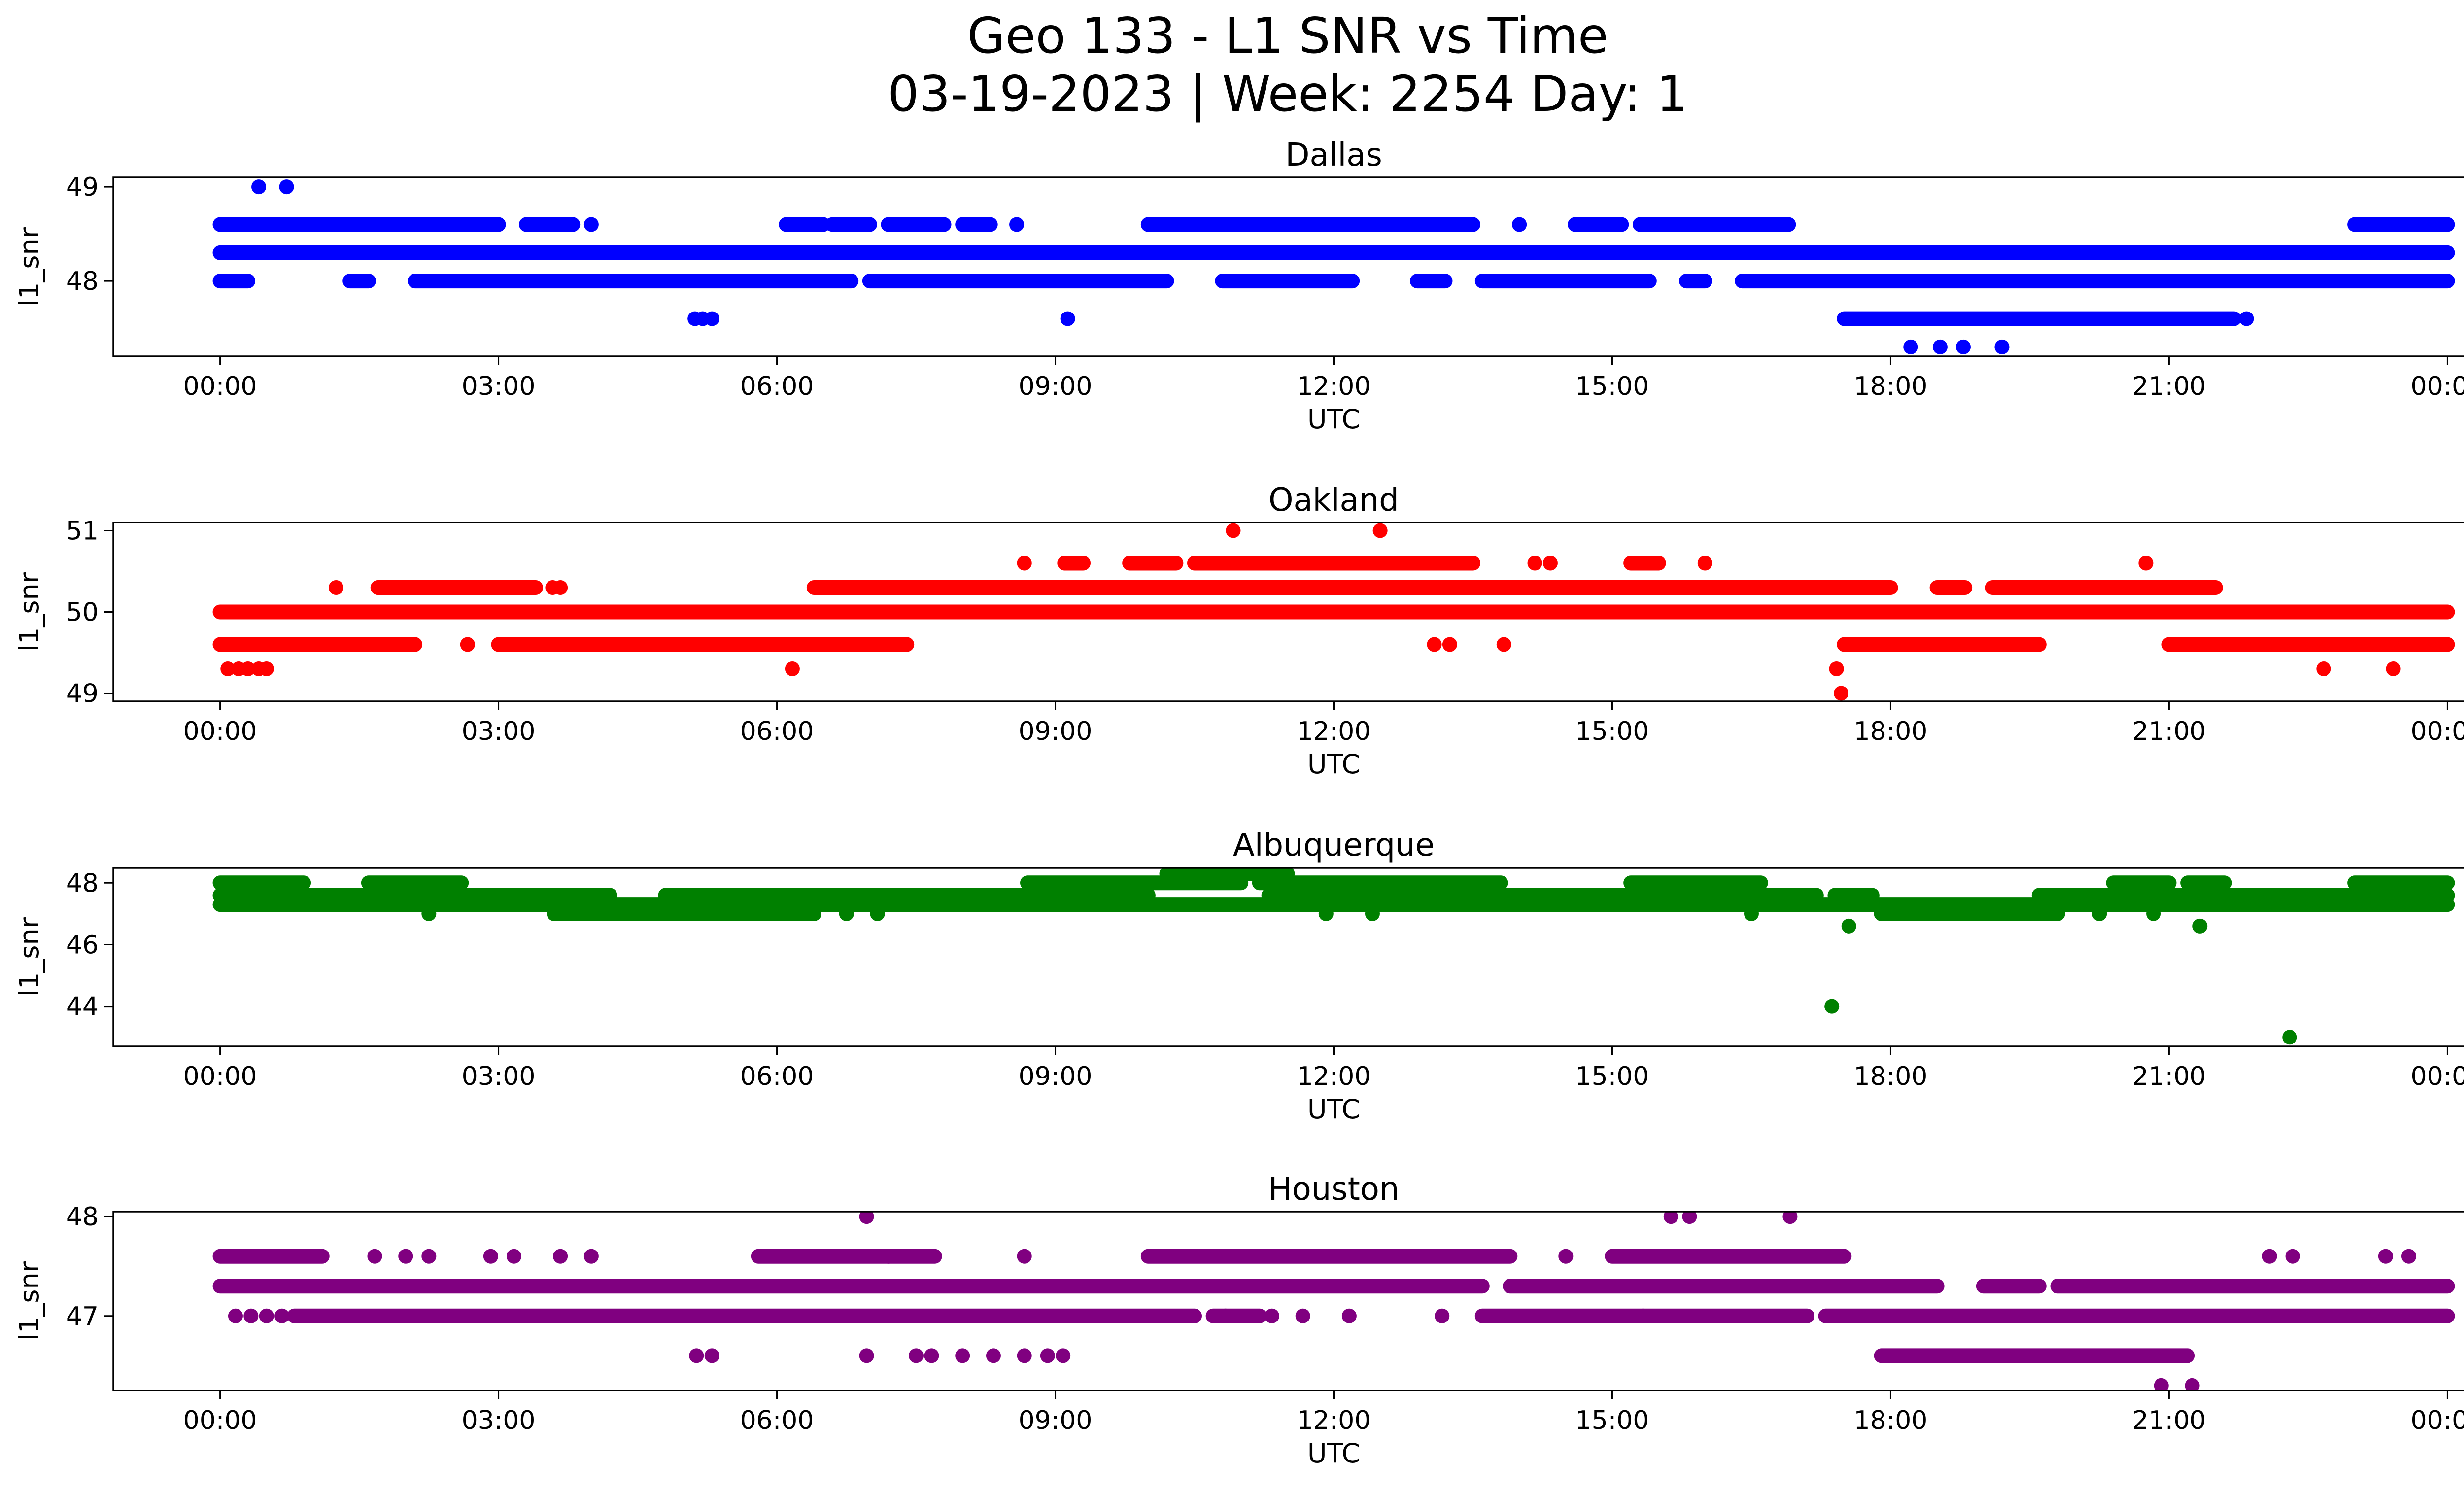  Describe the element at coordinates (82, 945) in the screenshot. I see `y-tick-label: 46` at that location.